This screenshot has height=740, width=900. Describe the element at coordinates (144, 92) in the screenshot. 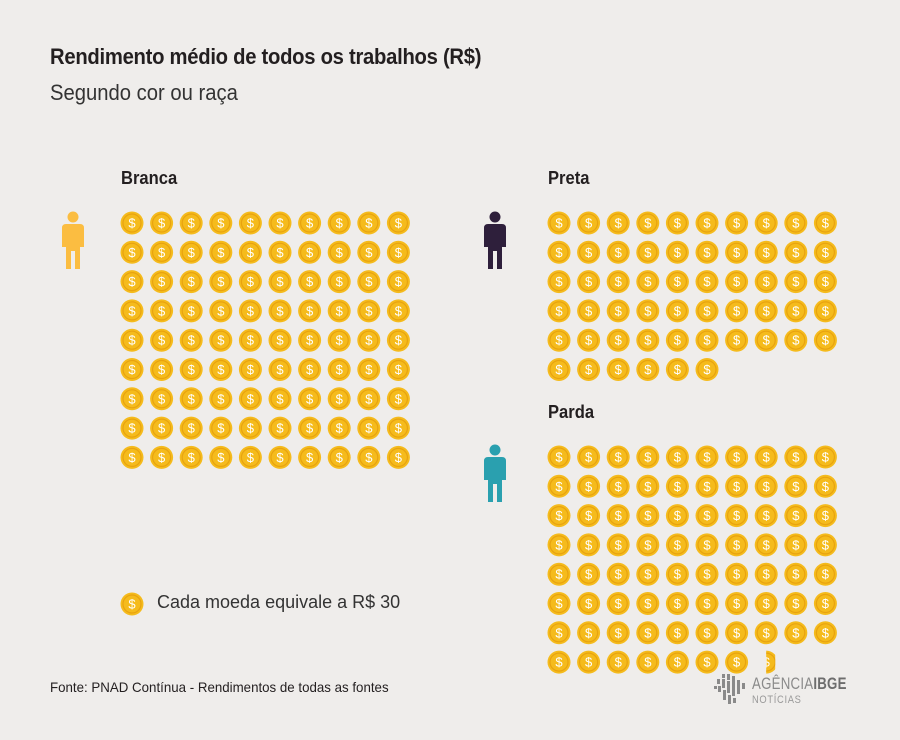

I see `chart-subtitle: Segundo cor ou raça` at that location.